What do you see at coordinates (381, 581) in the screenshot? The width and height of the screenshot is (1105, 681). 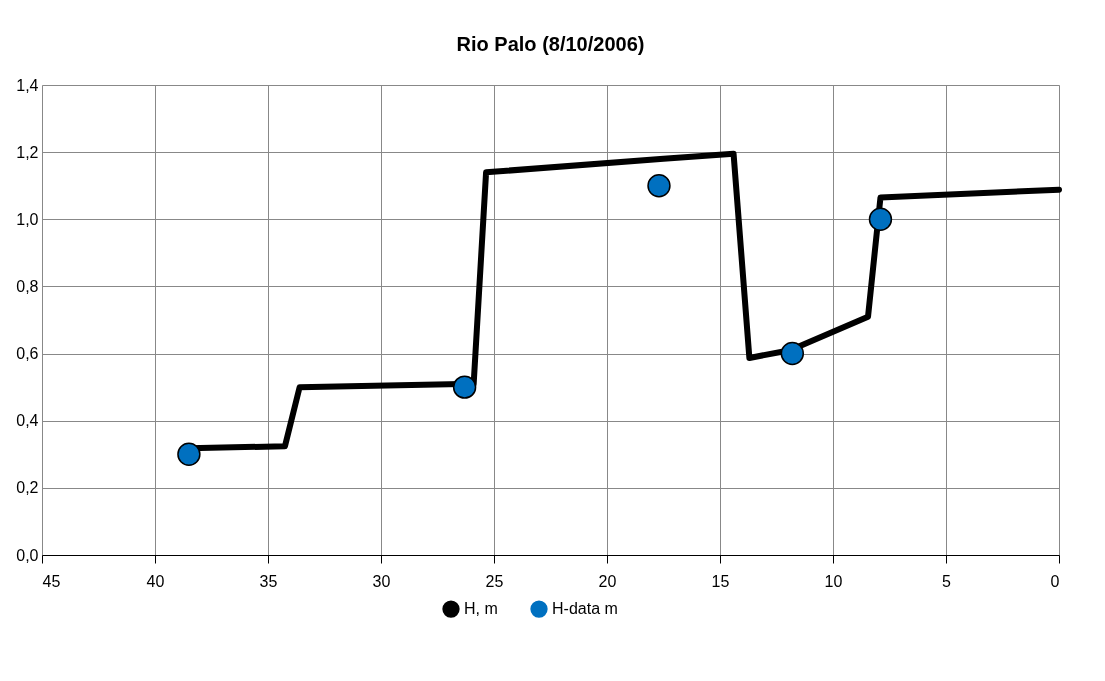 I see `x-tick-label: 30` at bounding box center [381, 581].